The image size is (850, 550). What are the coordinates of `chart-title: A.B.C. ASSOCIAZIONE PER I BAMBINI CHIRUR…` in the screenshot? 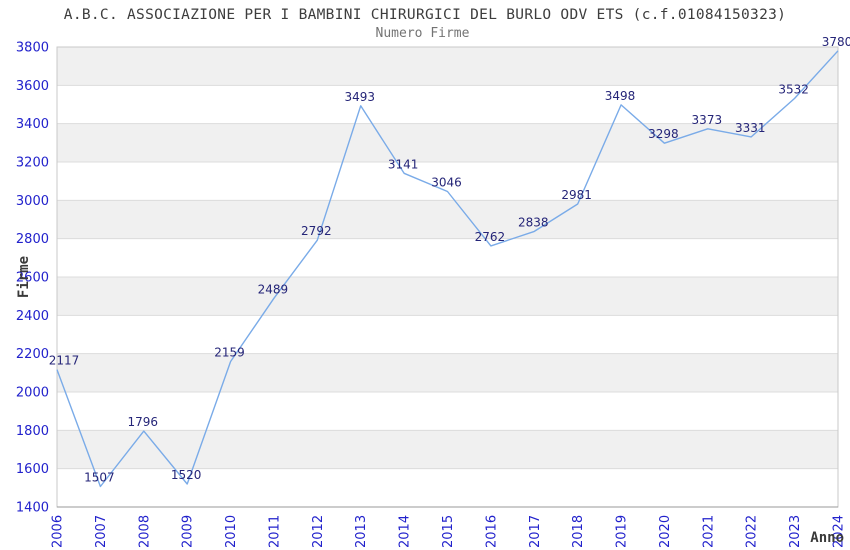 It's located at (425, 15).